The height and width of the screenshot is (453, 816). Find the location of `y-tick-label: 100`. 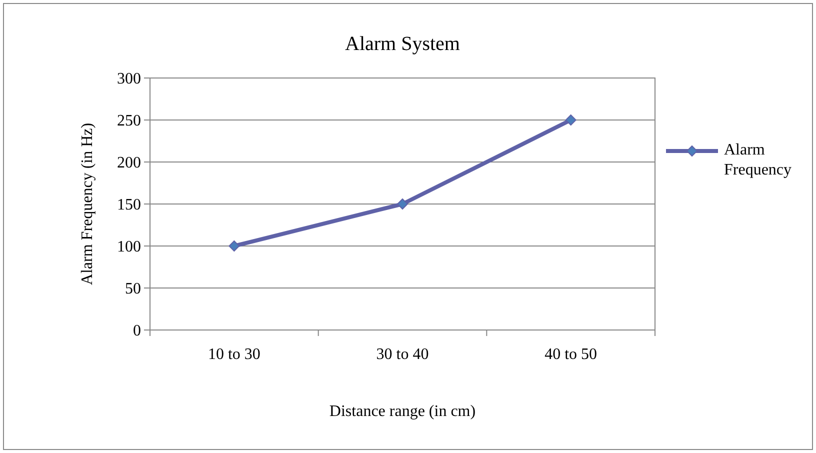

y-tick-label: 100 is located at coordinates (129, 247).